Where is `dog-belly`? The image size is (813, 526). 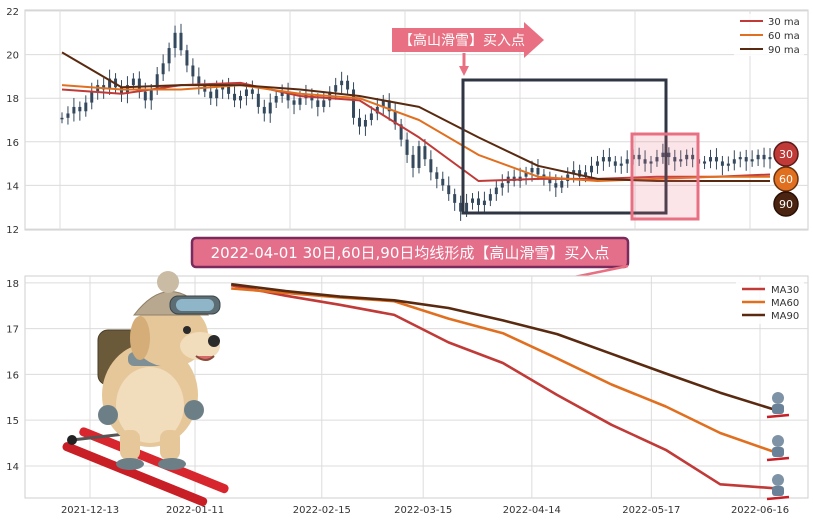 dog-belly is located at coordinates (150, 405).